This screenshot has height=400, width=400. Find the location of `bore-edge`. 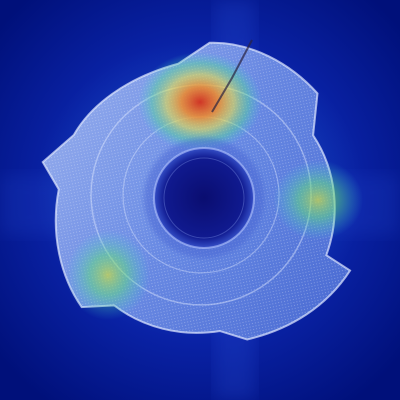

bore-edge is located at coordinates (204, 198).